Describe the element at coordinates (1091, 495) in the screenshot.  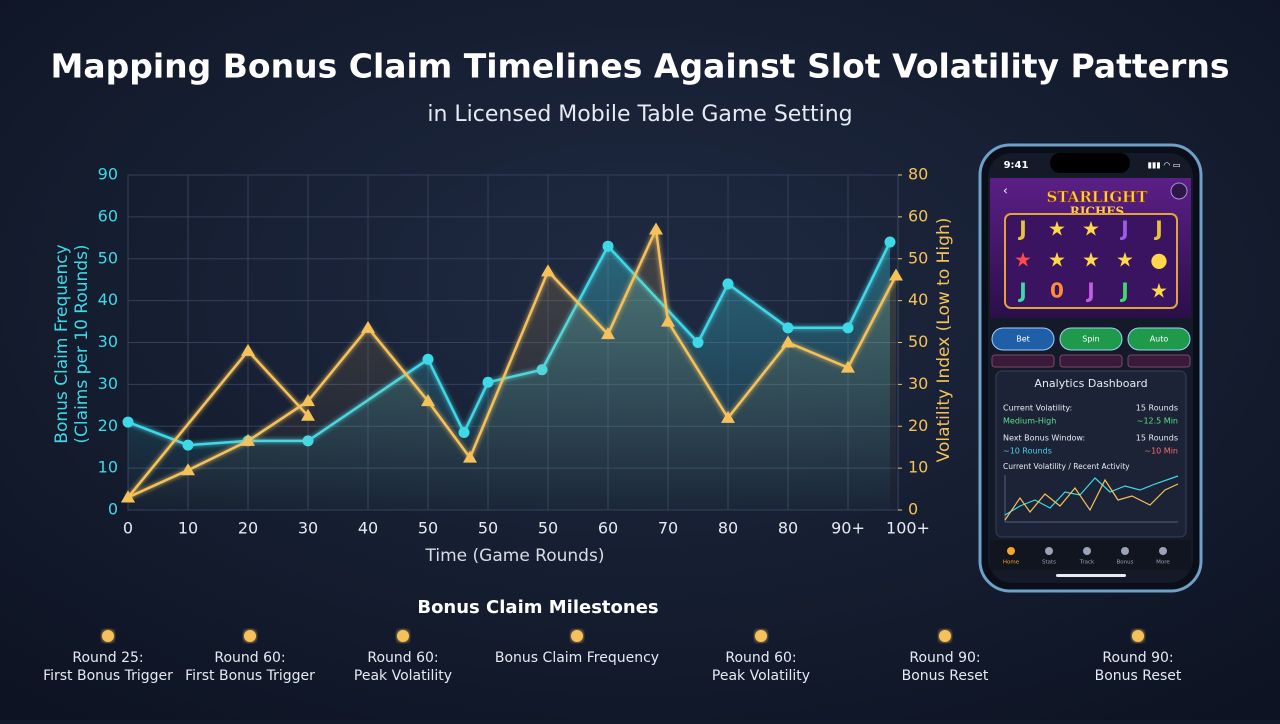
I see `mini-line` at that location.